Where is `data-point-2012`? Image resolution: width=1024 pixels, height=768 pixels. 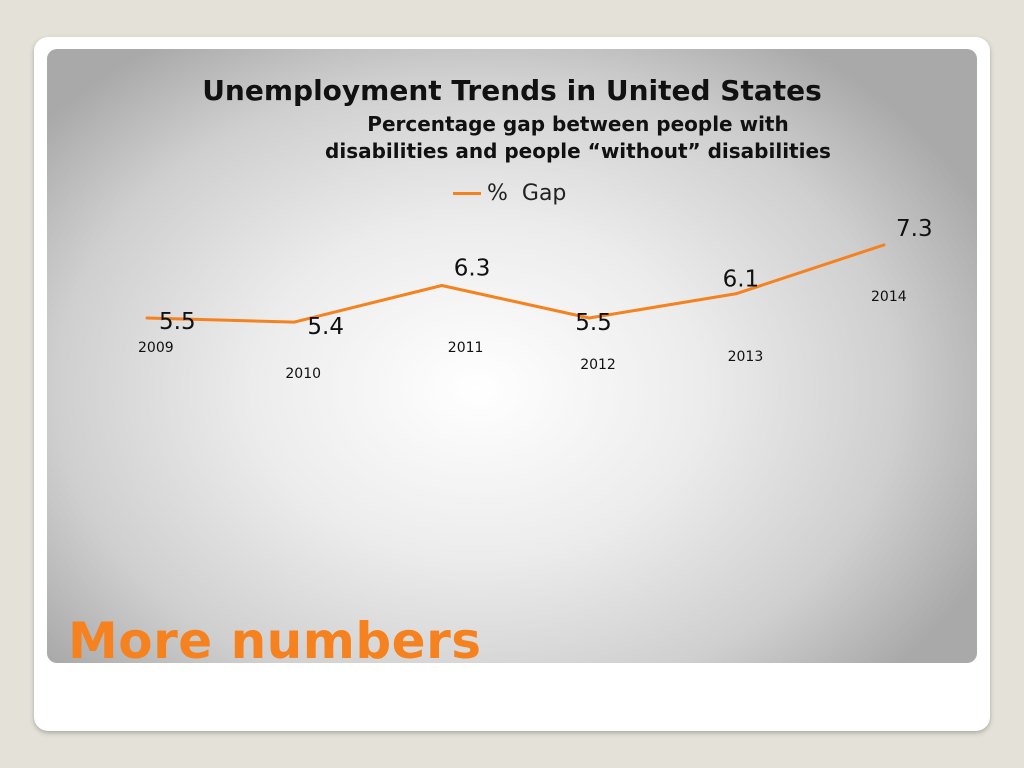
data-point-2012 is located at coordinates (589, 318).